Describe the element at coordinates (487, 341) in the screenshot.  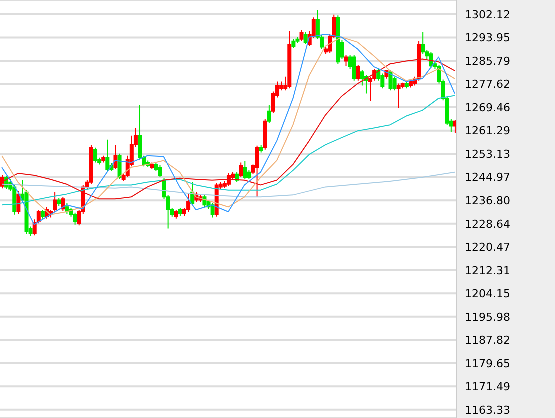
I see `y-tick-label: 1187.82` at that location.